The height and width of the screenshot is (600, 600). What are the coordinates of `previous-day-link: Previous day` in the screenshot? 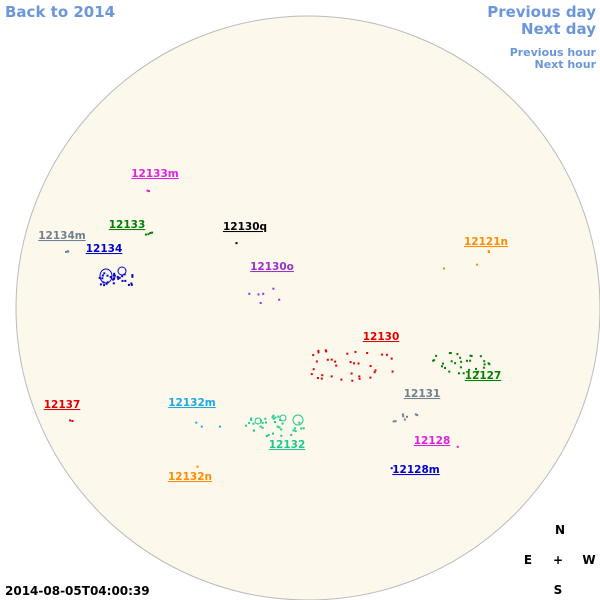 It's located at (541, 12).